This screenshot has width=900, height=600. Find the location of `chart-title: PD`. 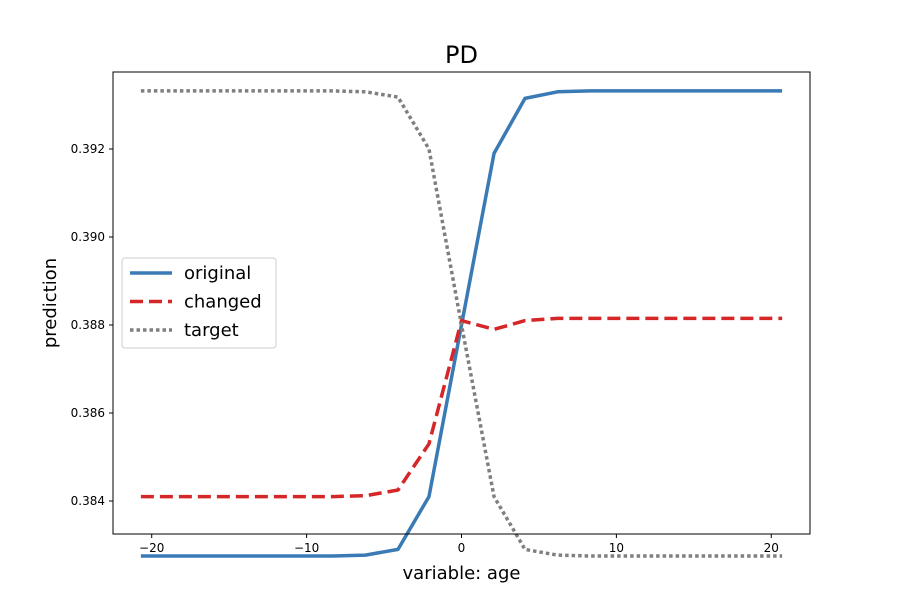

chart-title: PD is located at coordinates (461, 55).